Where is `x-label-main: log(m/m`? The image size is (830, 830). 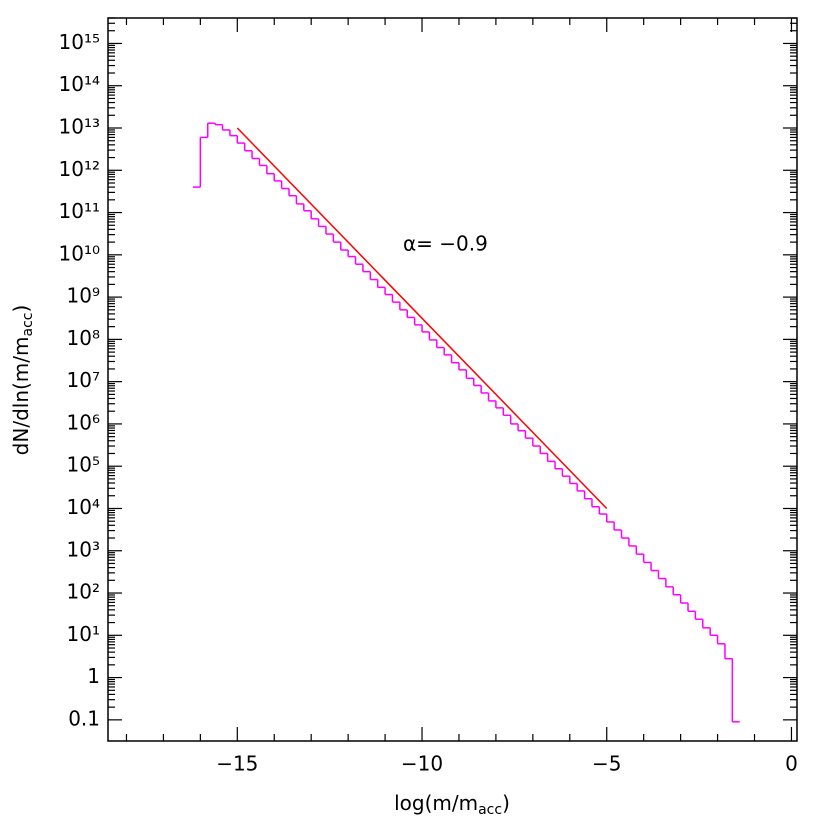
x-label-main: log(m/m is located at coordinates (436, 803).